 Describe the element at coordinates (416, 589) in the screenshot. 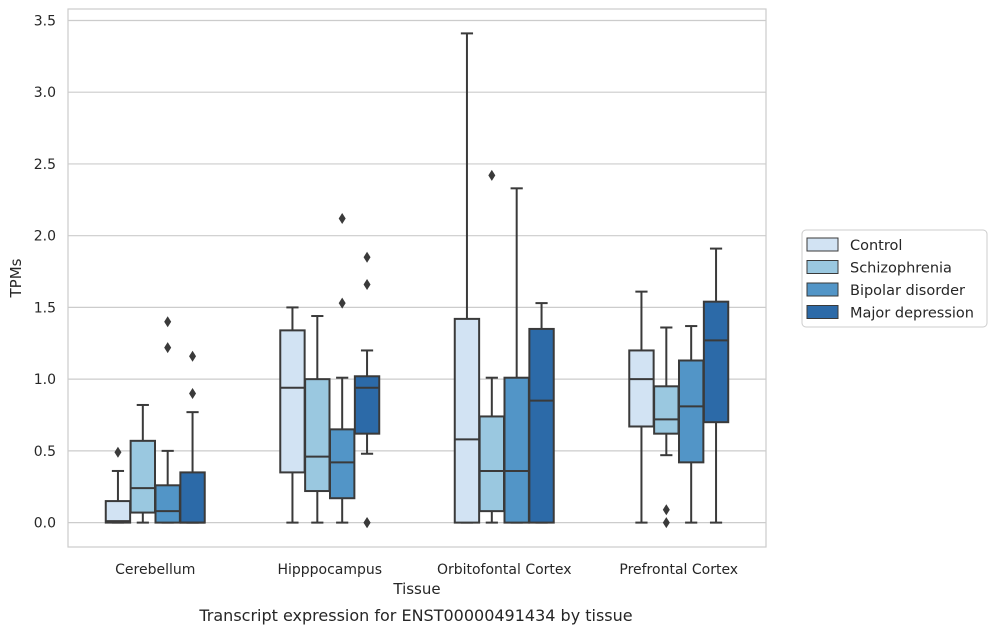

I see `x-axis-label: Tissue` at that location.